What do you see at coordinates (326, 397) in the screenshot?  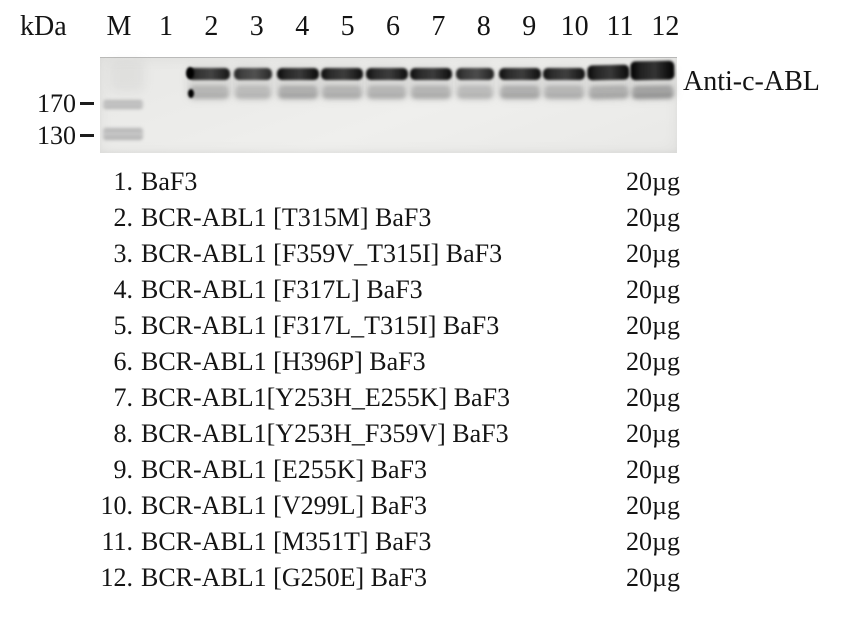 I see `legend-row-label: BCR-ABL1[Y253H_E255K] BaF3` at bounding box center [326, 397].